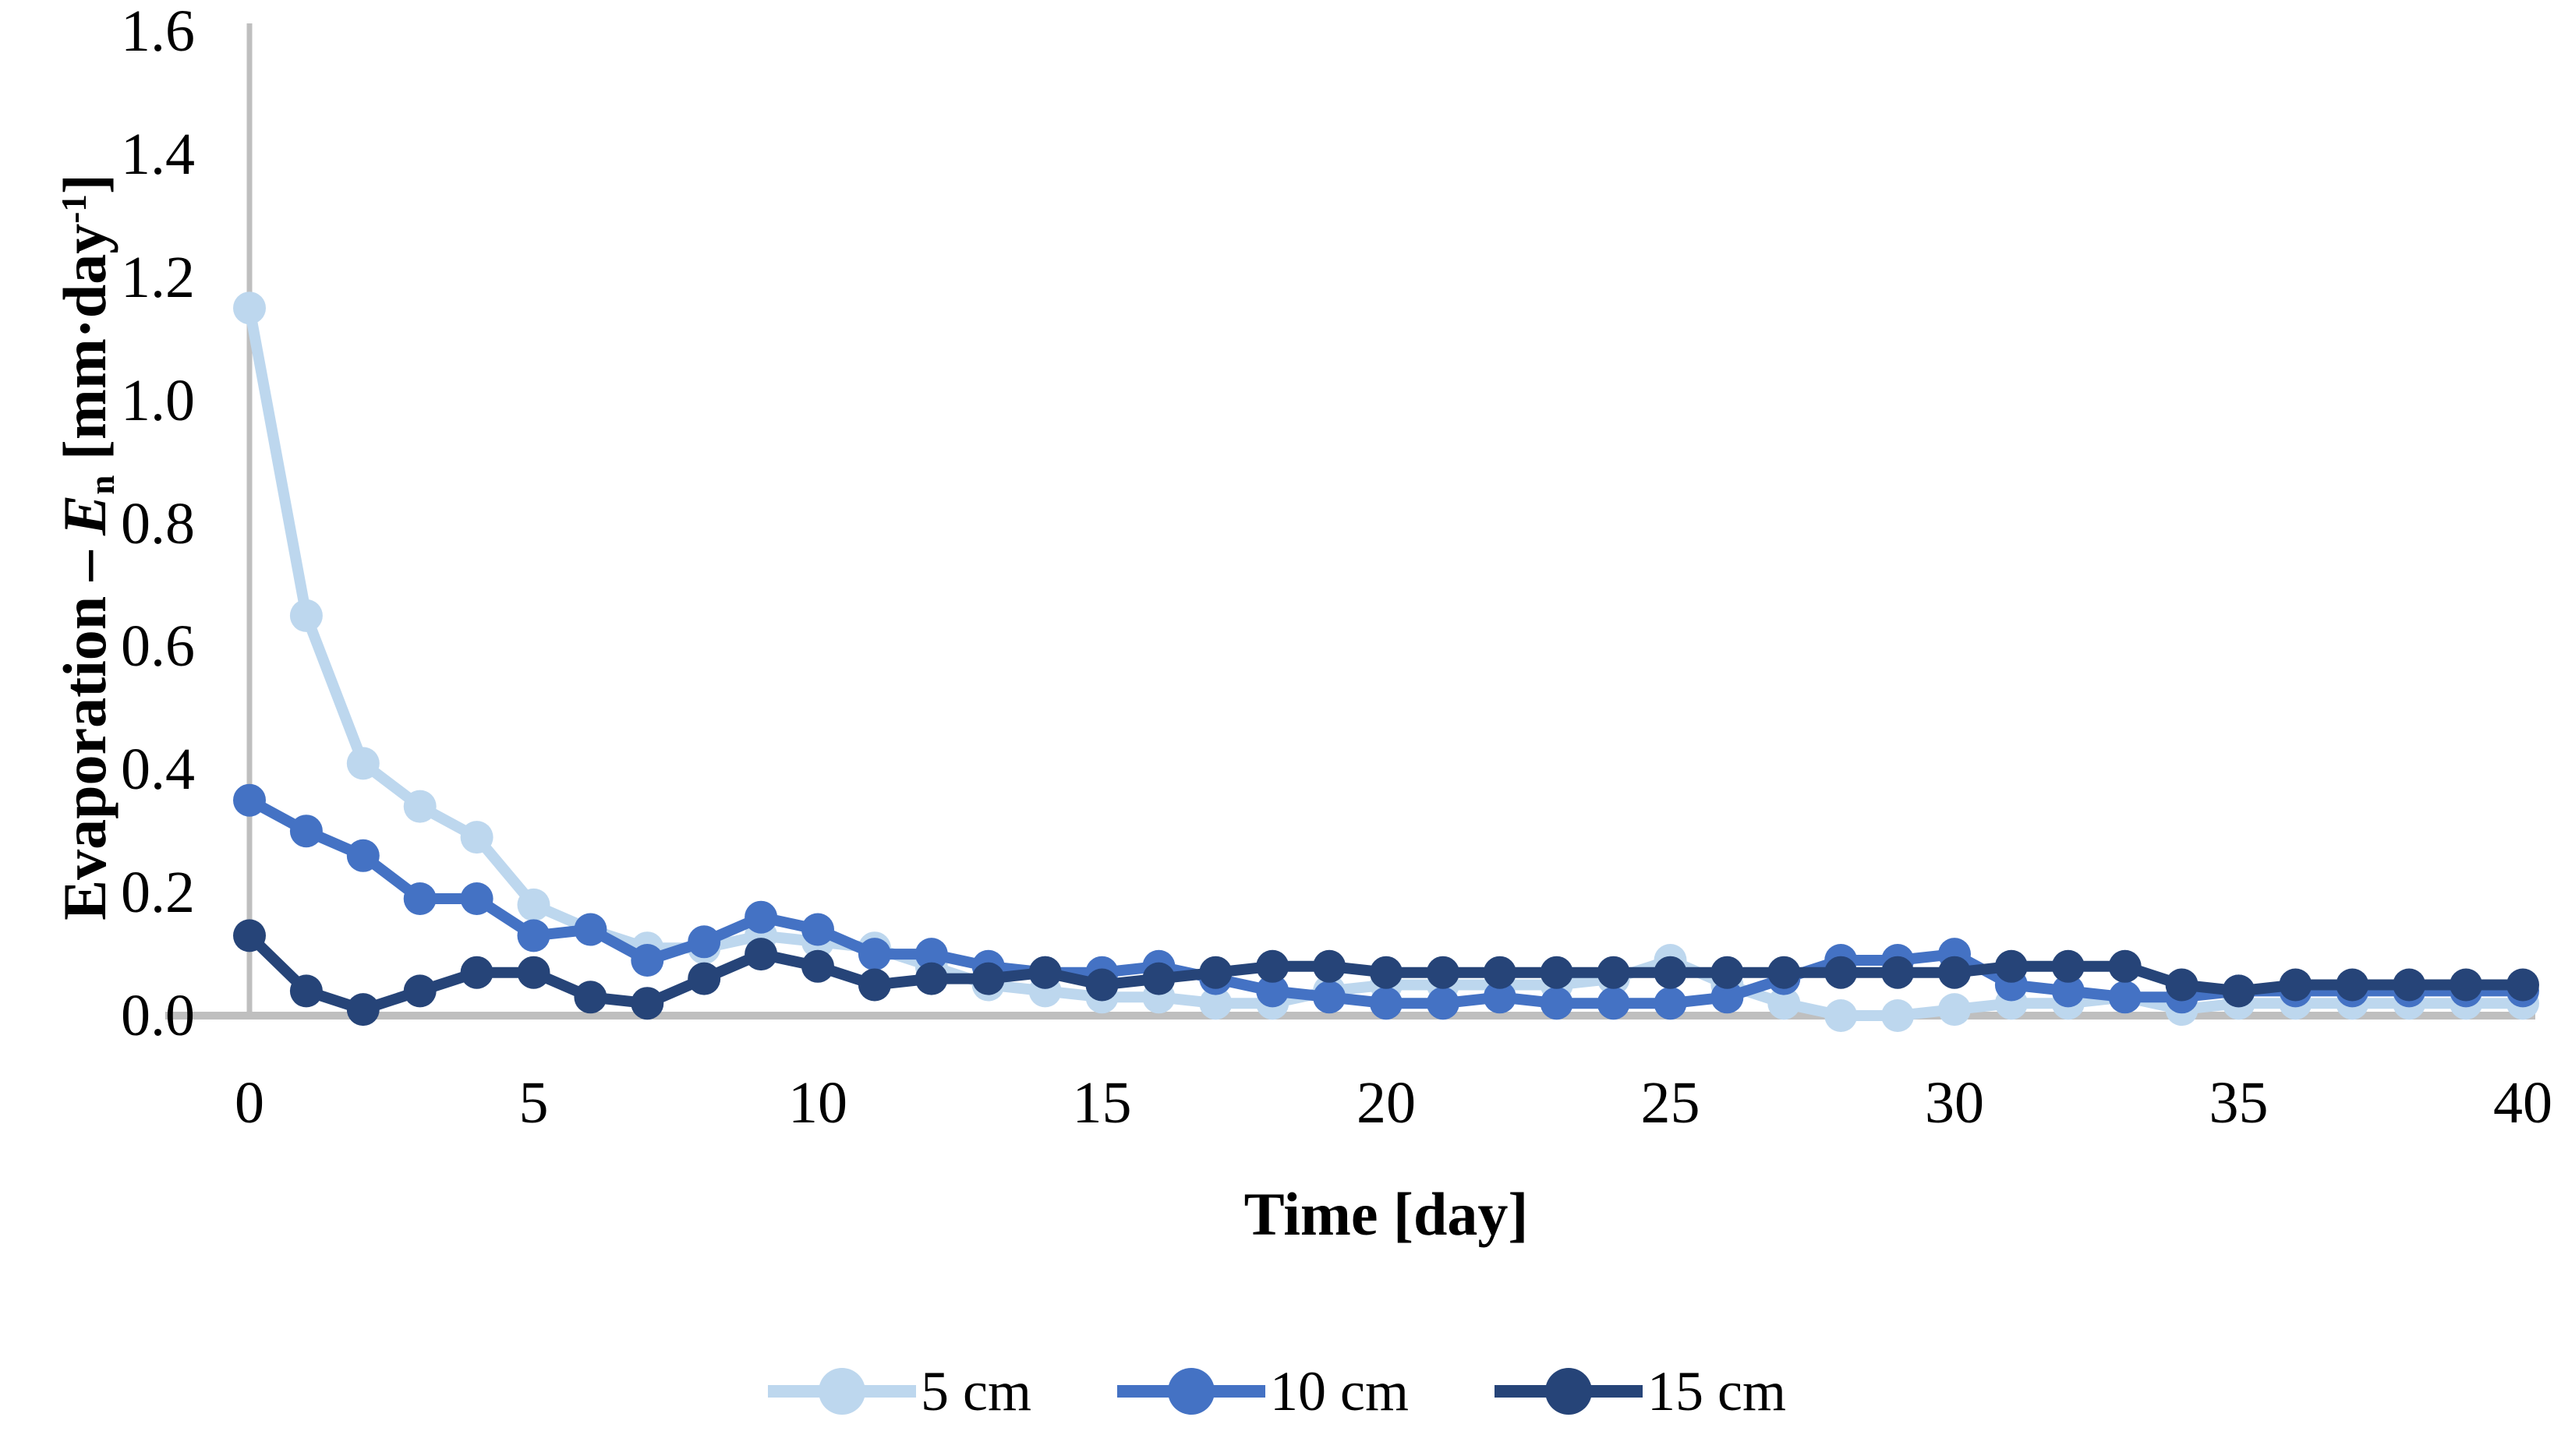 Image resolution: width=2554 pixels, height=1456 pixels. What do you see at coordinates (976, 1391) in the screenshot?
I see `legend-label-5cm: 5 cm` at bounding box center [976, 1391].